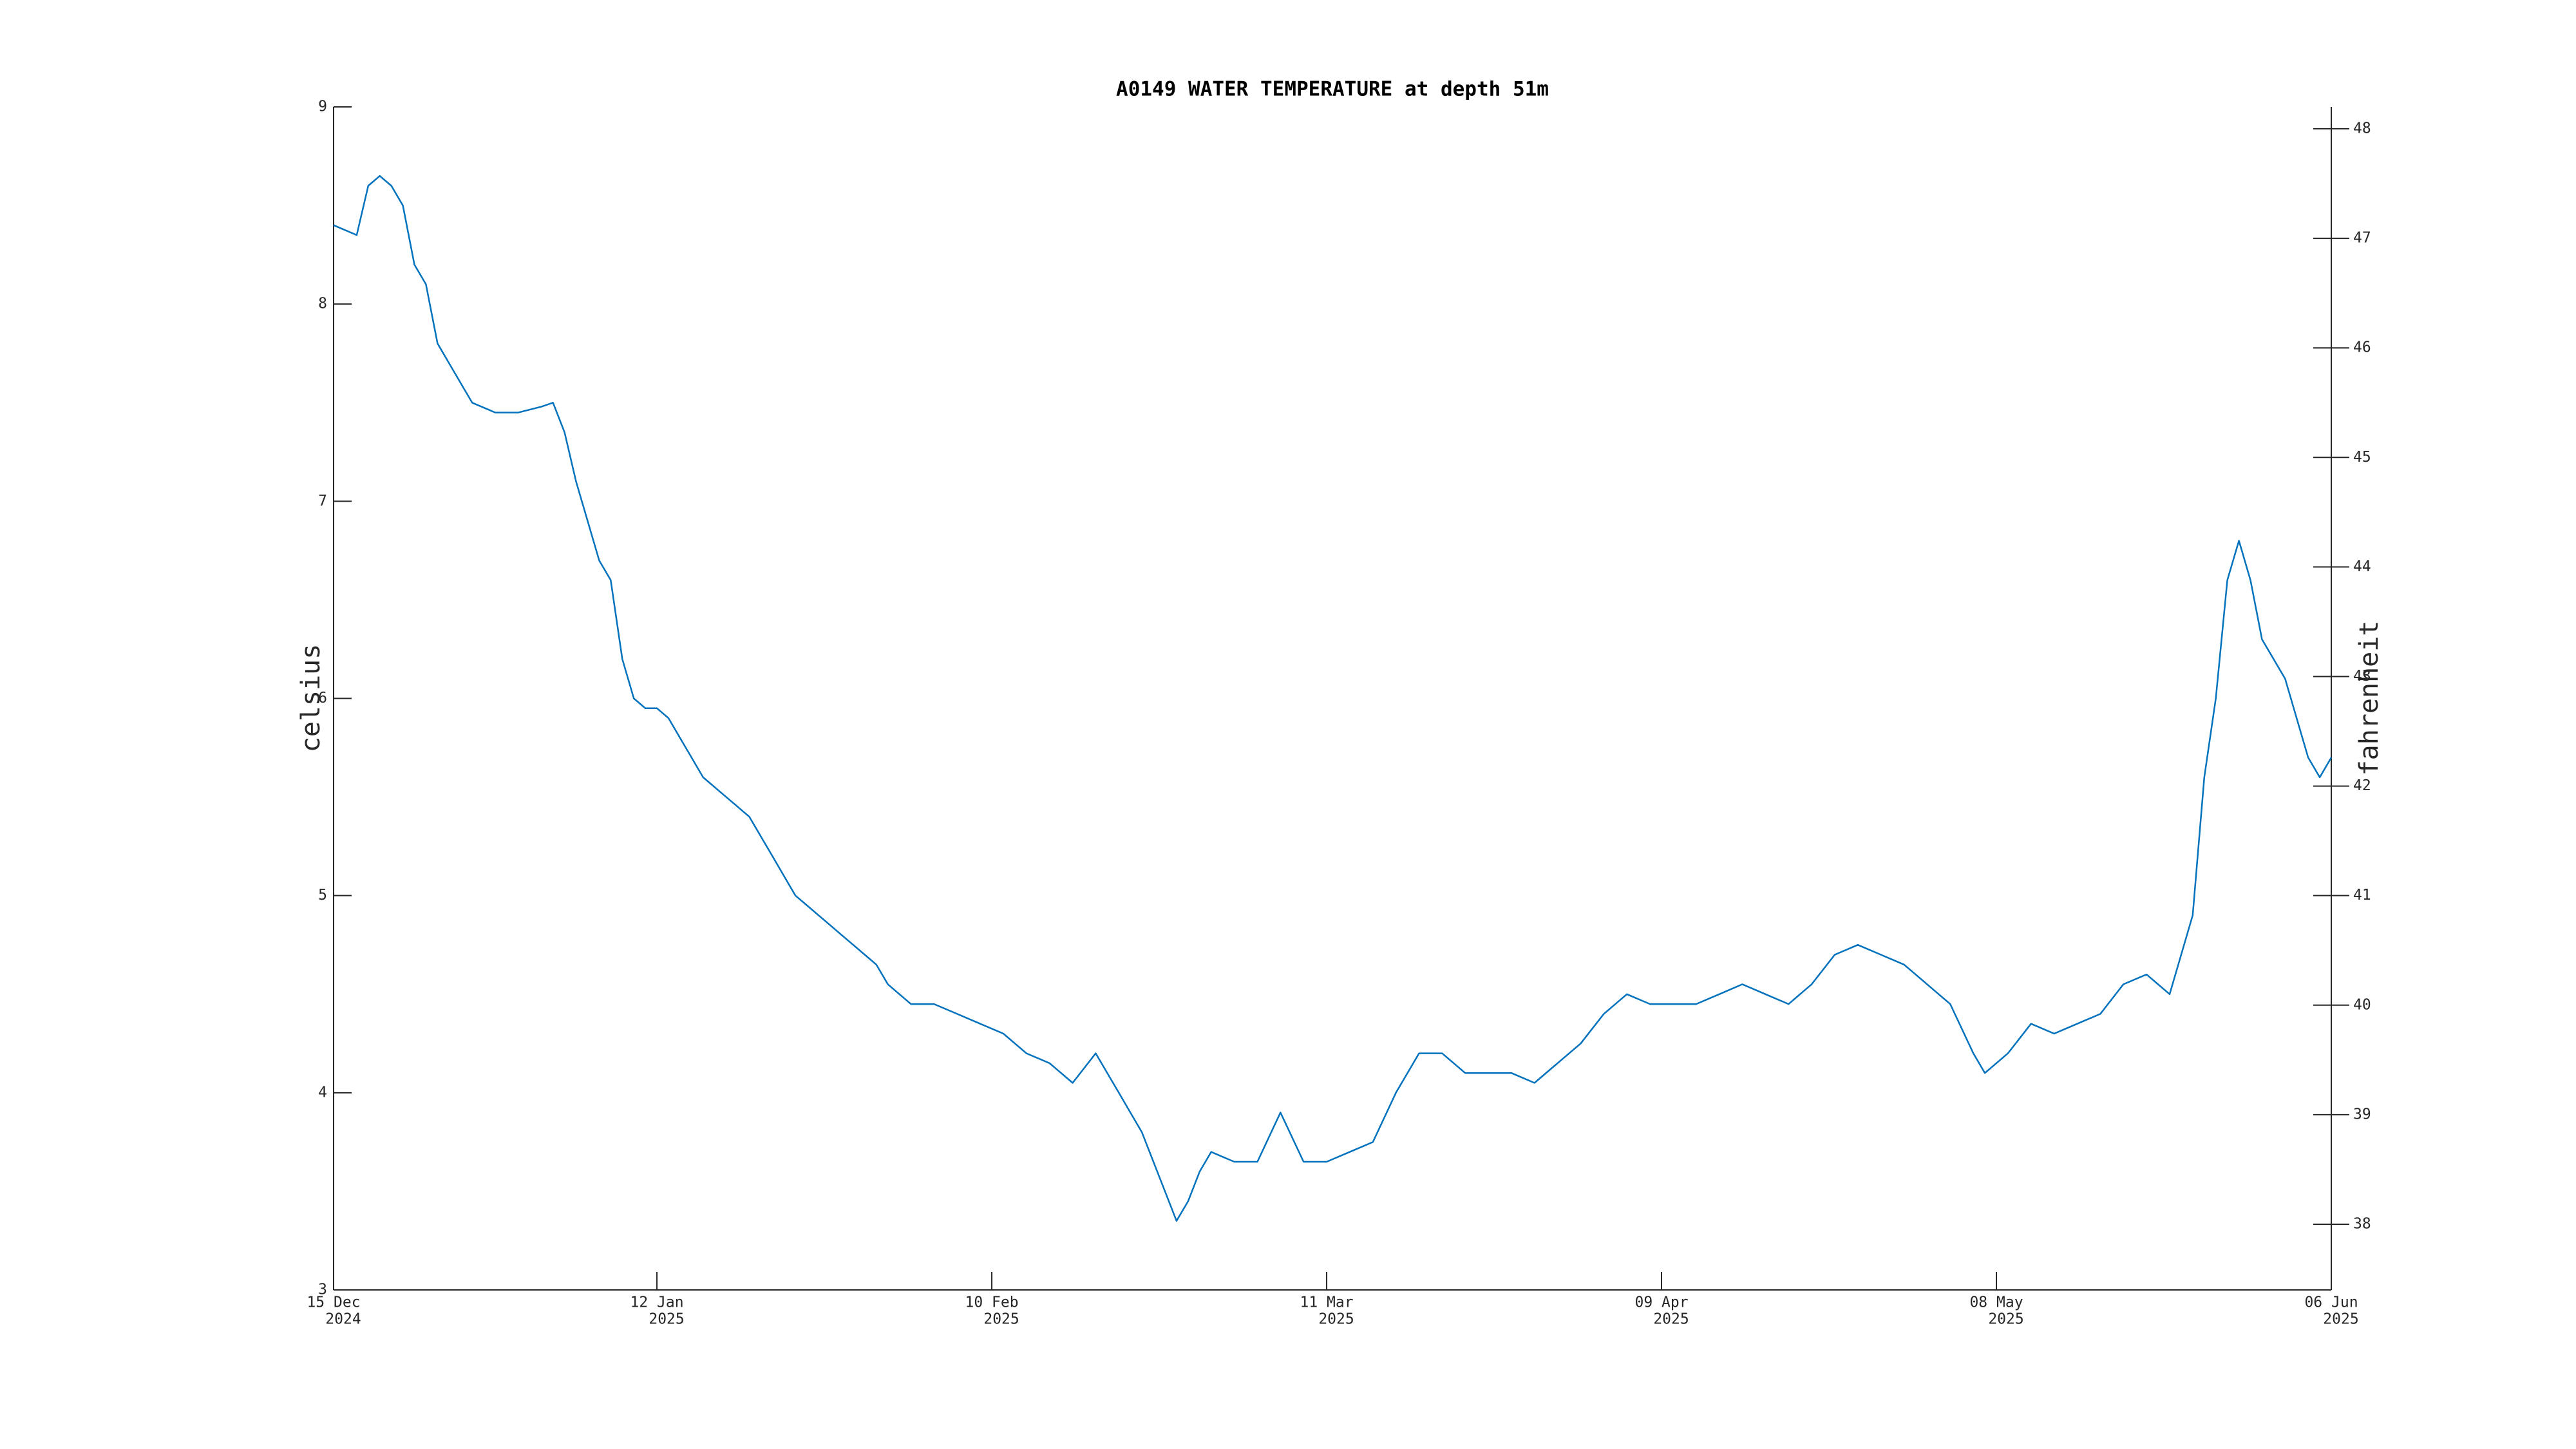  Describe the element at coordinates (2362, 1005) in the screenshot. I see `y2-tick-label: 40` at that location.